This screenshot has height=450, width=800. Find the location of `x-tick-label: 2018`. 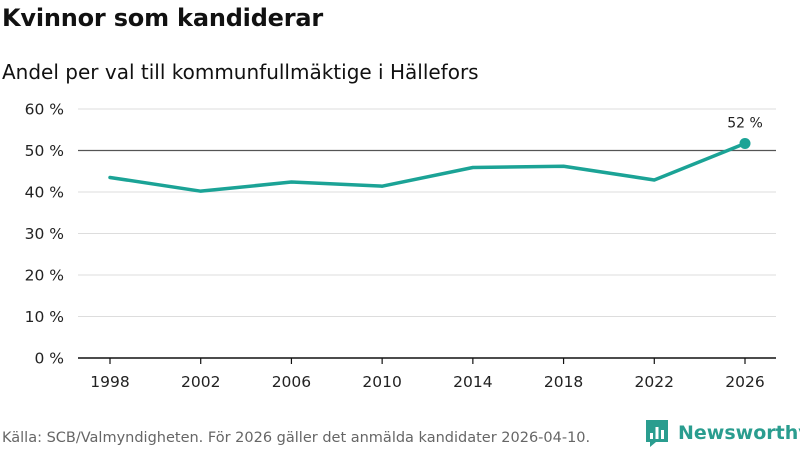

x-tick-label: 2018 is located at coordinates (563, 382).